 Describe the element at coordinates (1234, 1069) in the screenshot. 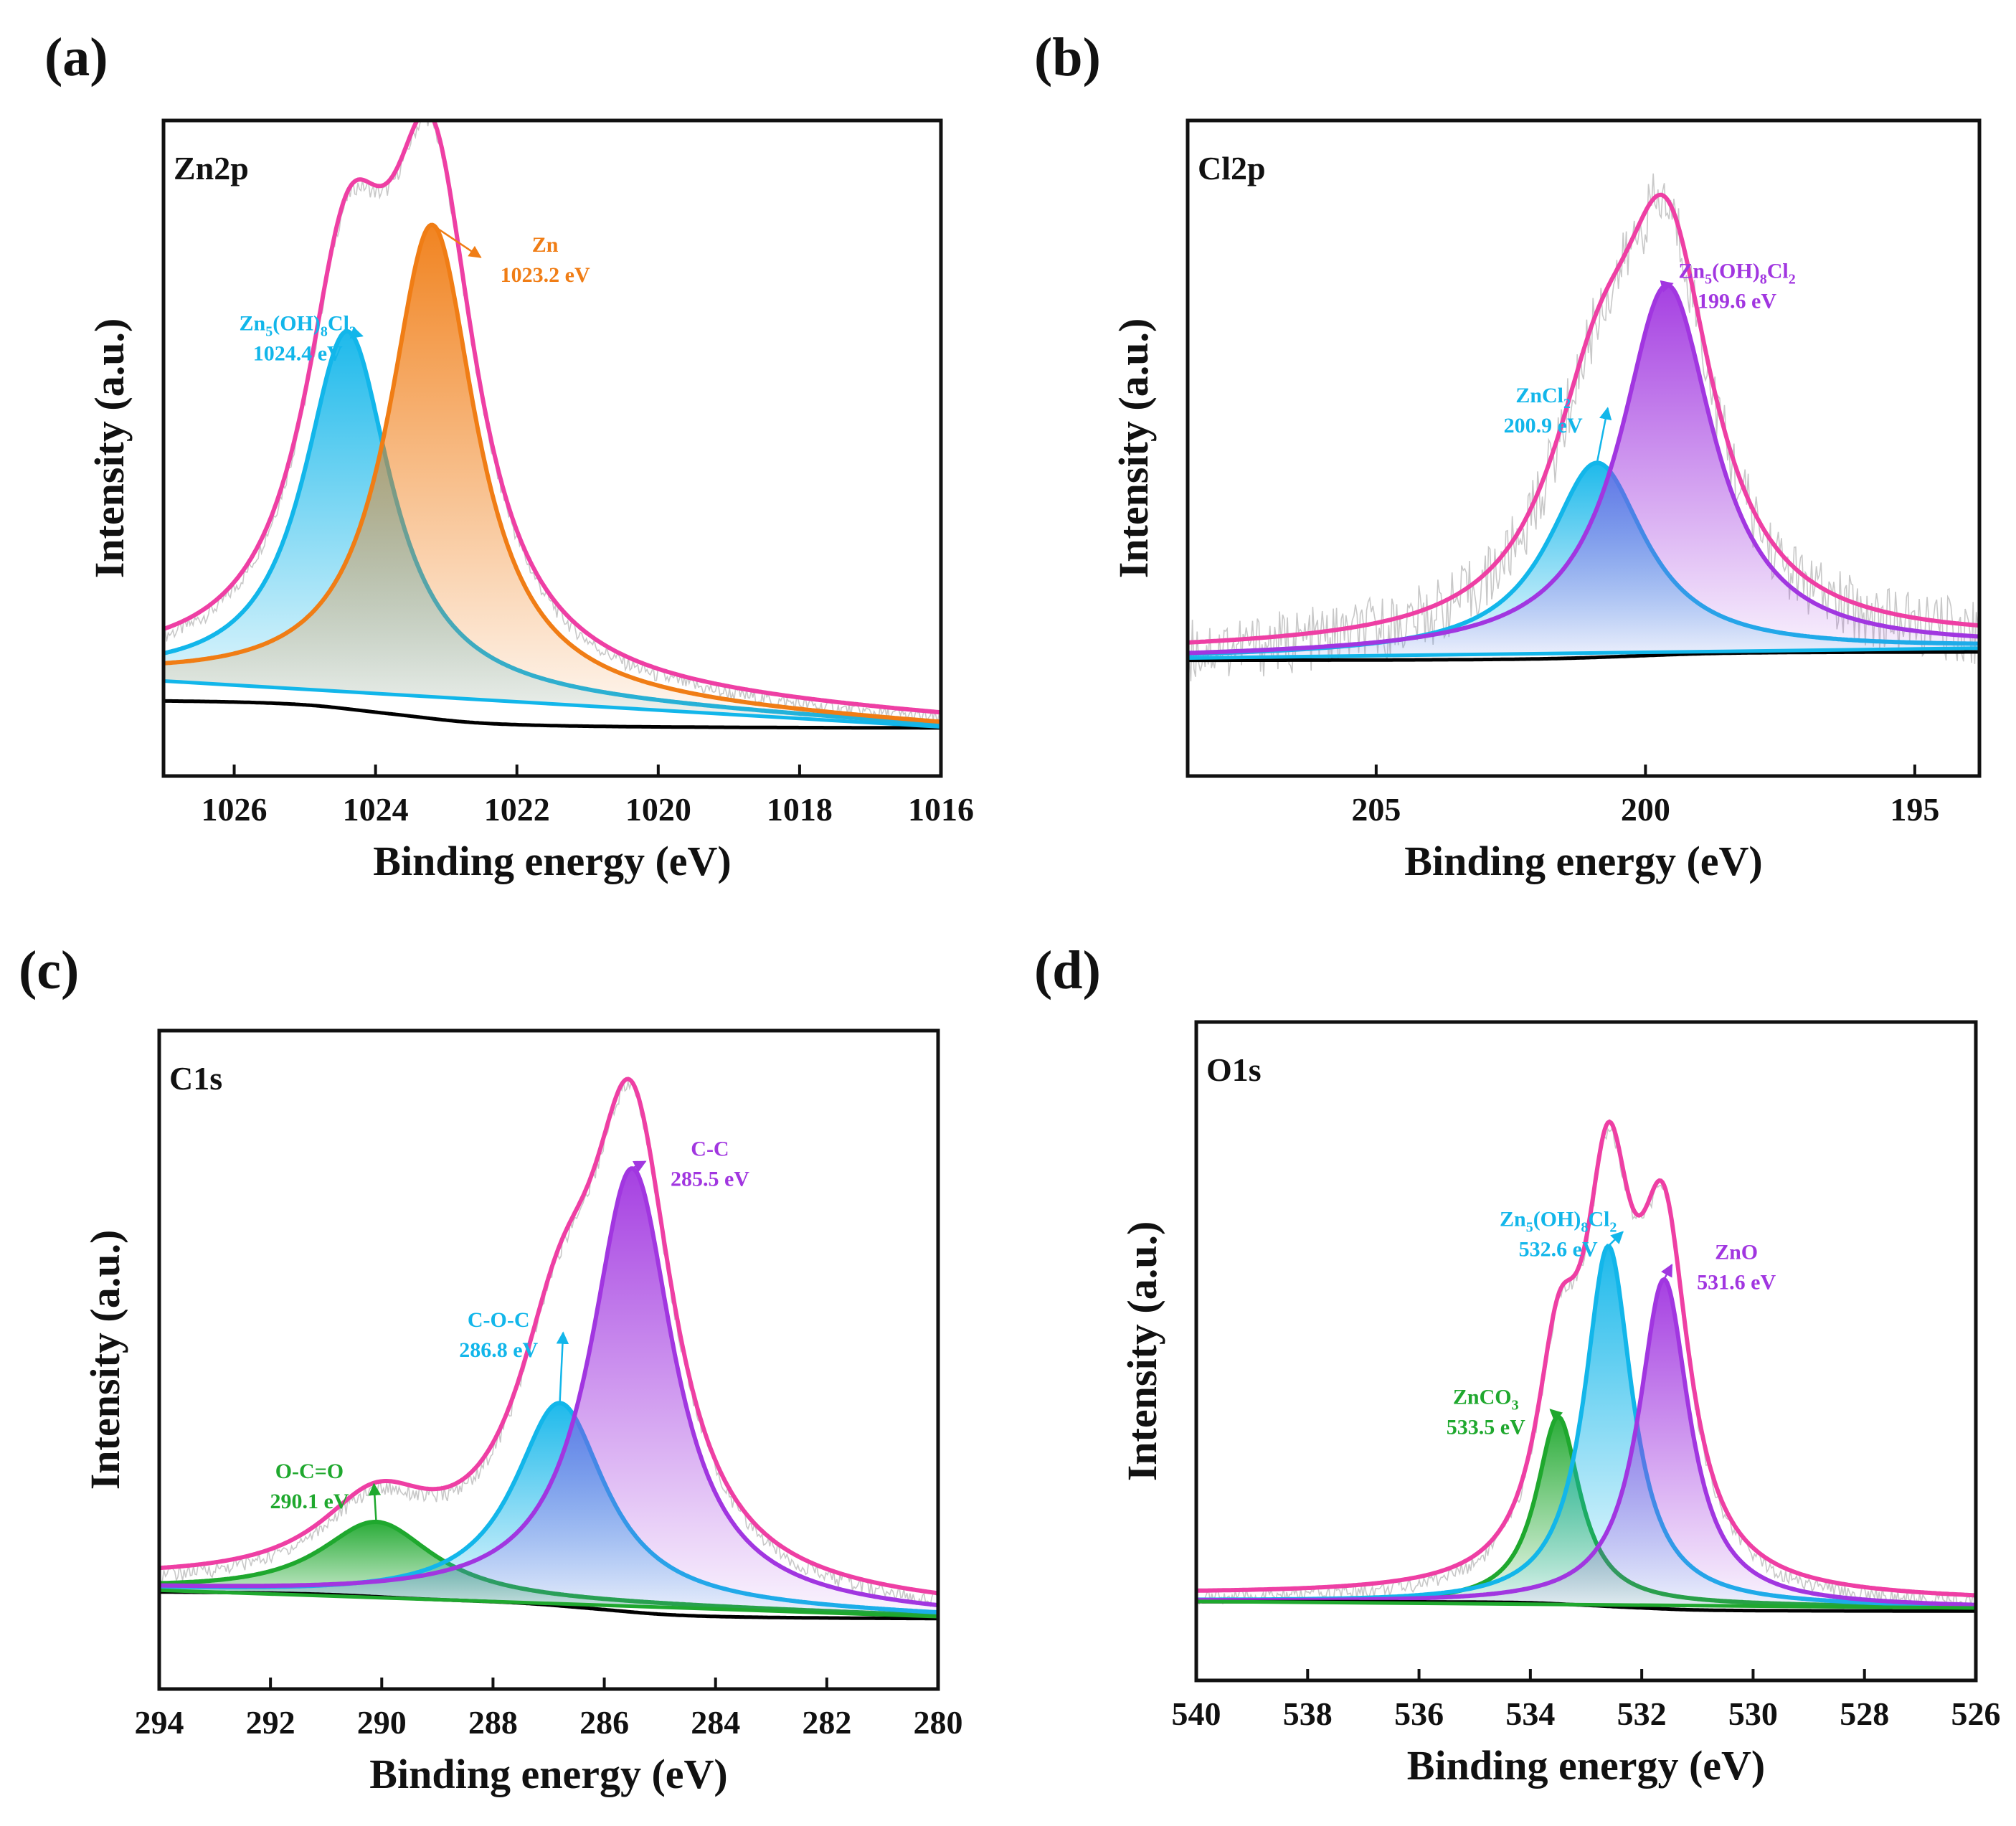

I see `spectrum-title: O1s` at that location.